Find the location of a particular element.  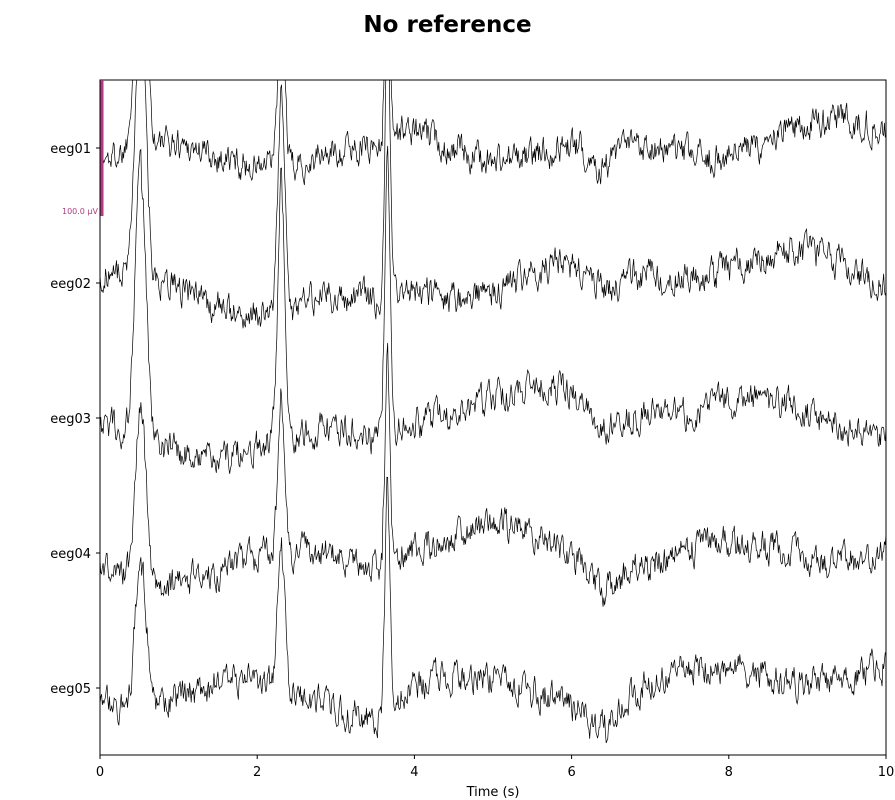

channel-label-eeg04: eeg04 is located at coordinates (70, 554).